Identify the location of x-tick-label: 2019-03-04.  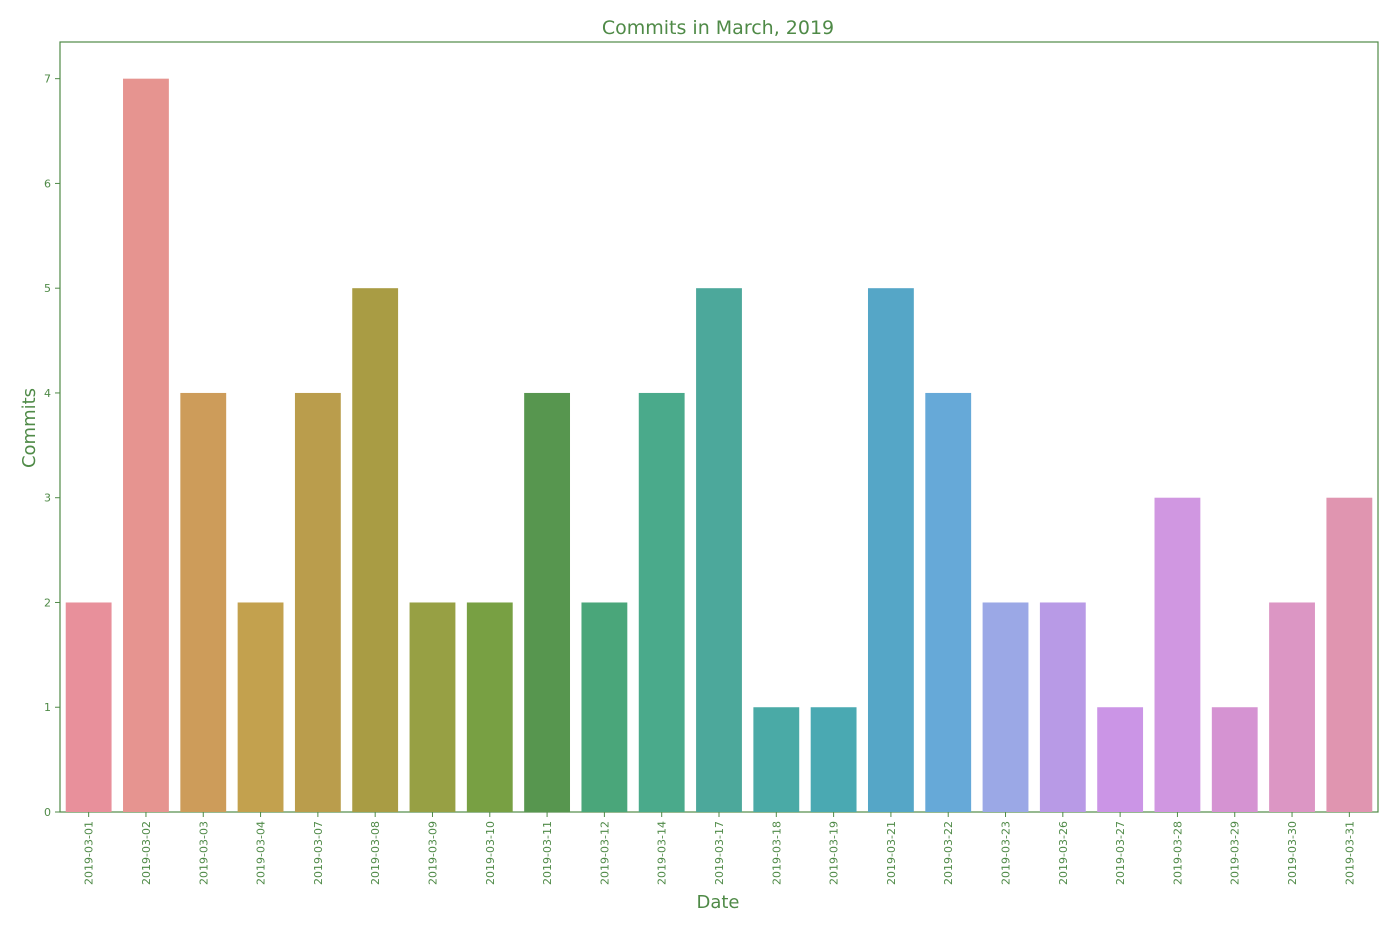
(261, 853).